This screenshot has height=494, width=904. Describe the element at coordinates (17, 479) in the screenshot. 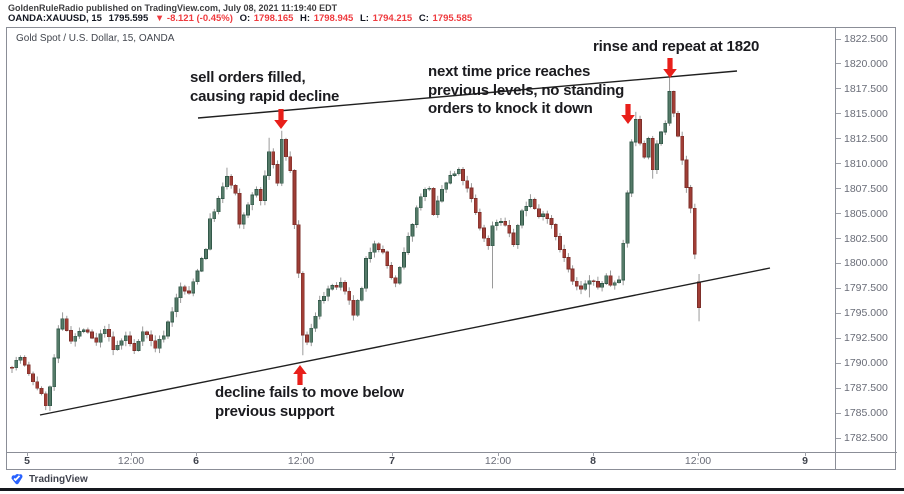

I see `tradingview-logo-icon` at that location.